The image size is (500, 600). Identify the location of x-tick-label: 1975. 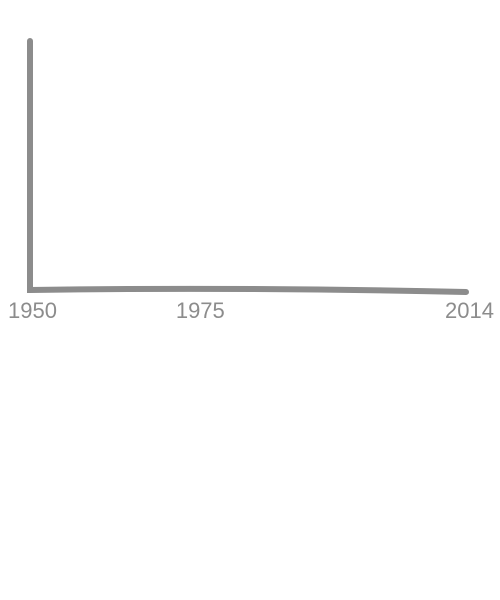
(200, 310).